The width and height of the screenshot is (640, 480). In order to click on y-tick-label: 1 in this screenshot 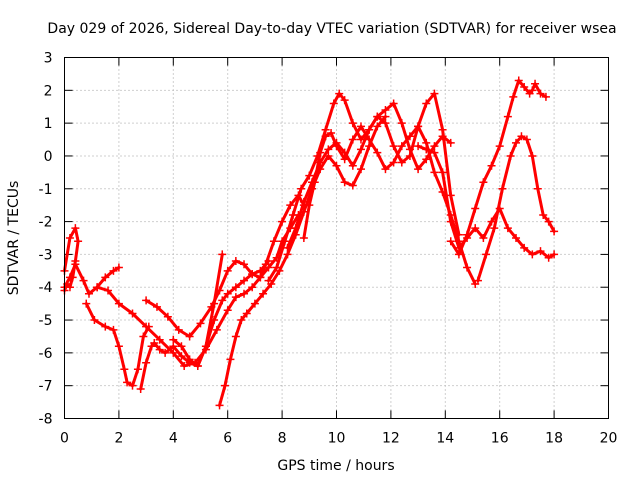, I will do `click(48, 124)`.